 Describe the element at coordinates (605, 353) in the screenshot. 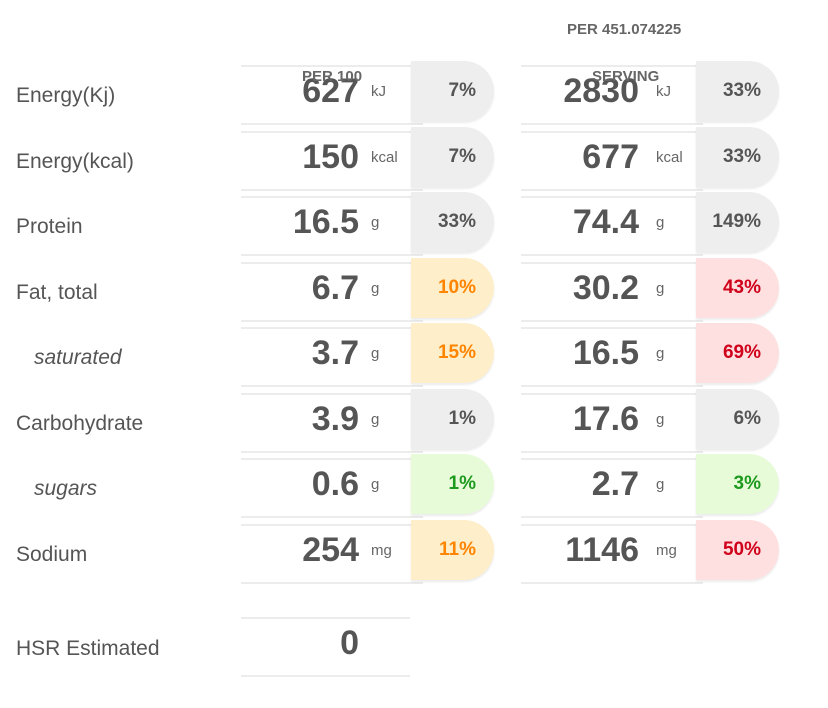

I see `serving-value: 16.5` at that location.